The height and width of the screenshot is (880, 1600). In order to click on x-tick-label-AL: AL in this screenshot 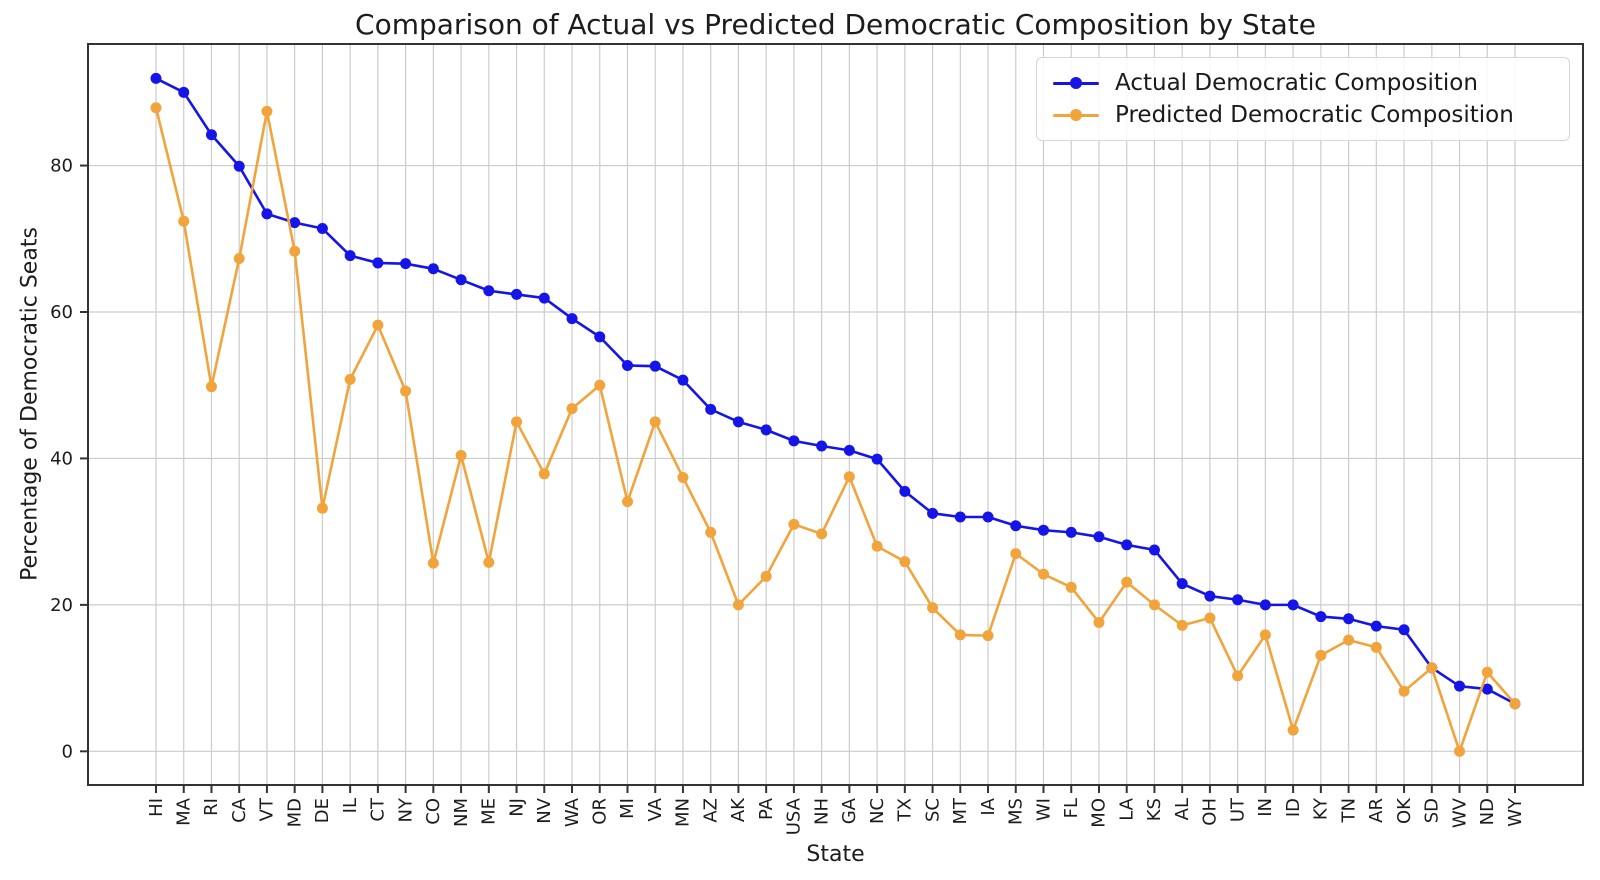, I will do `click(1182, 809)`.